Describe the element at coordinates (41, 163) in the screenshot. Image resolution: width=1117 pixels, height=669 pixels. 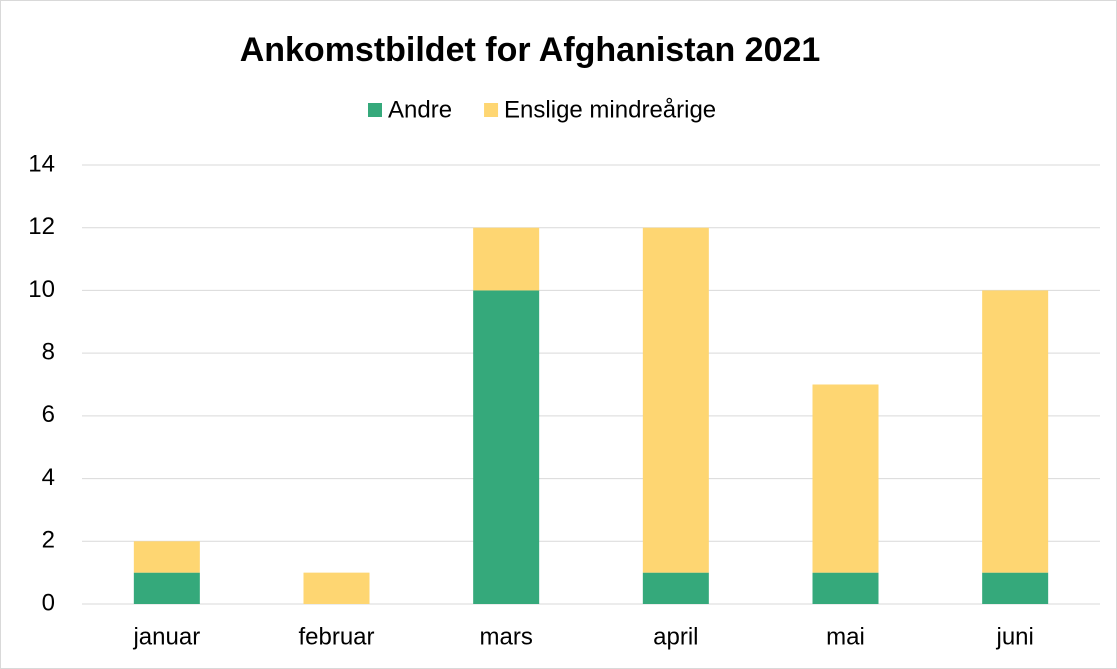
I see `y-tick-label: 14` at that location.